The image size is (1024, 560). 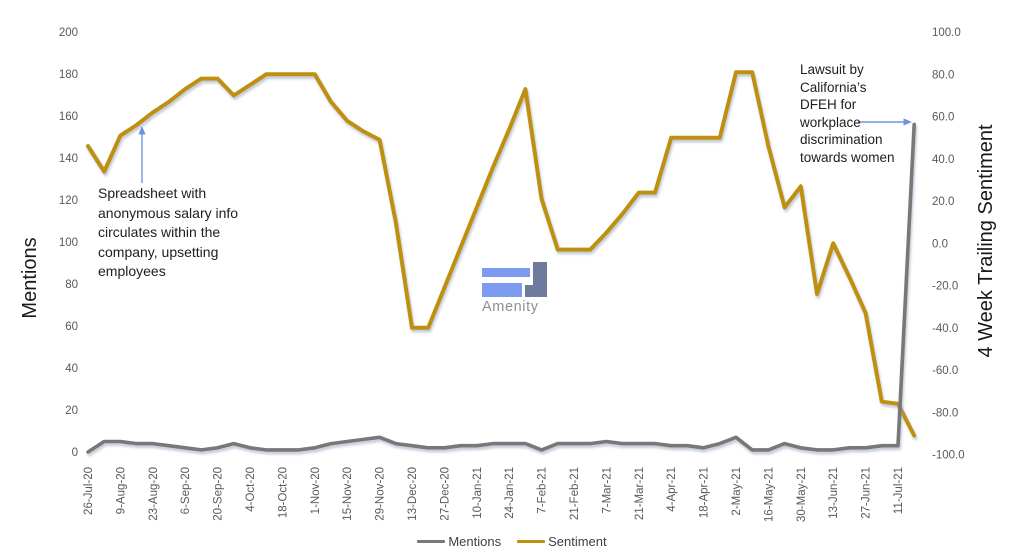 What do you see at coordinates (945, 329) in the screenshot?
I see `right-axis-tick-label: -40.0` at bounding box center [945, 329].